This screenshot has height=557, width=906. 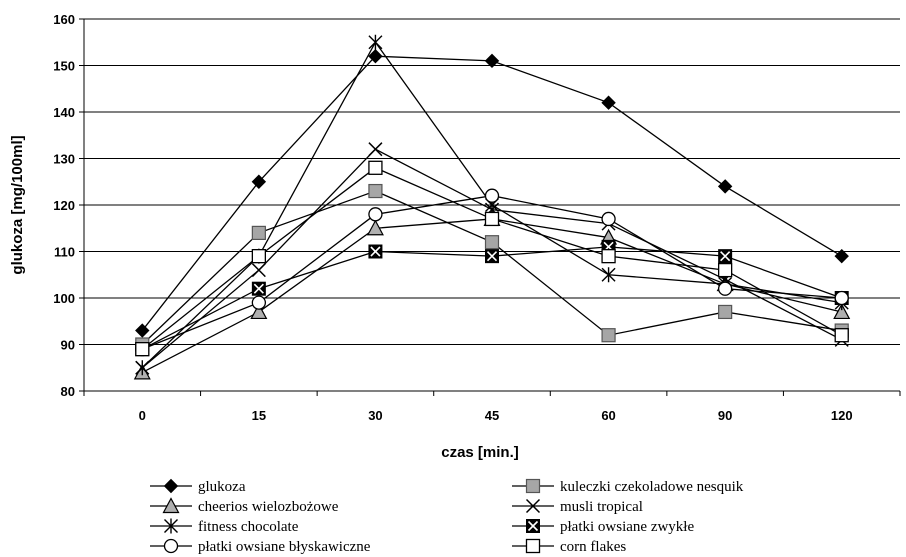 I want to click on y-tick-label: 150, so click(x=64, y=66).